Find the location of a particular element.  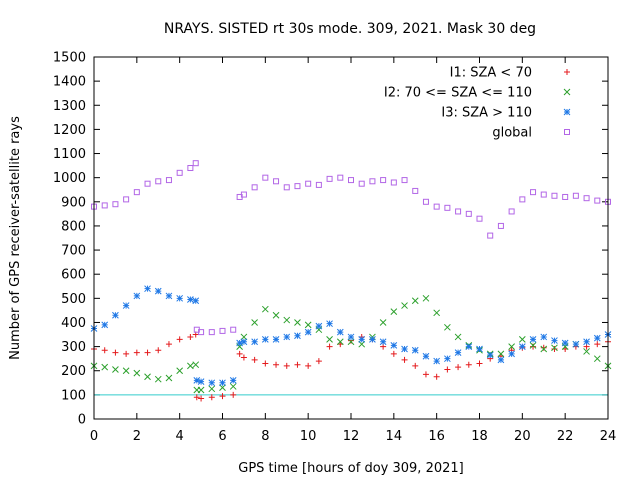

x-tick-label: 14 is located at coordinates (394, 436).